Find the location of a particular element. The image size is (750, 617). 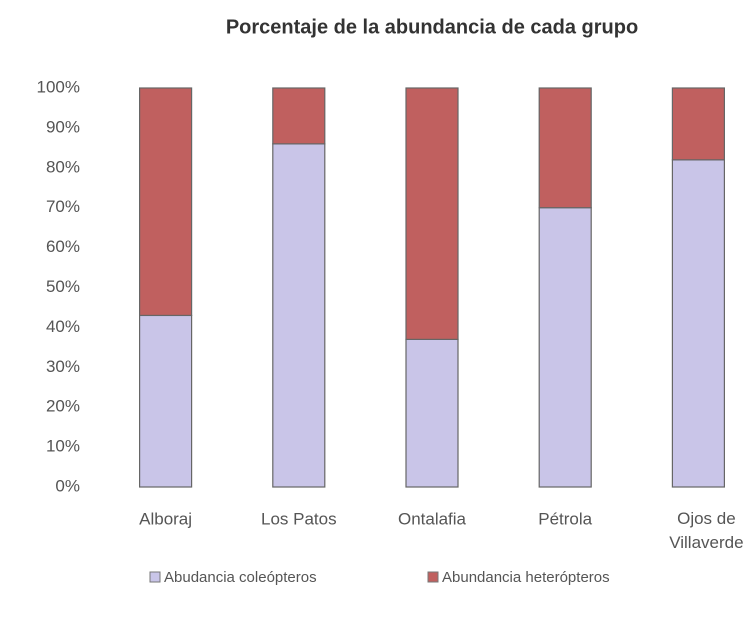

y-tick-label: 50% is located at coordinates (63, 286).